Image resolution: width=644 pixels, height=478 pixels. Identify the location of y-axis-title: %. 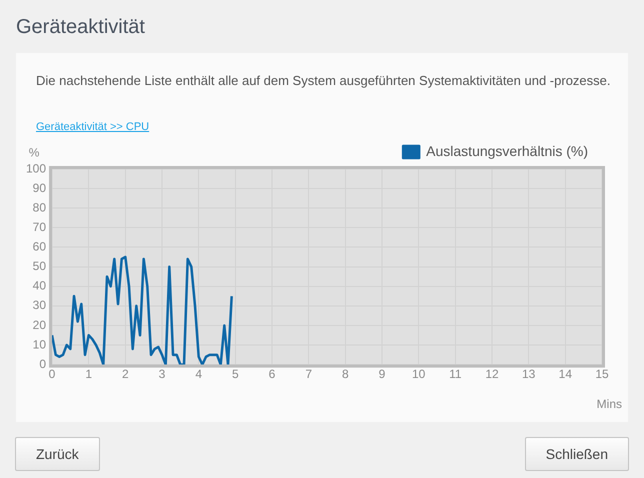
(34, 152).